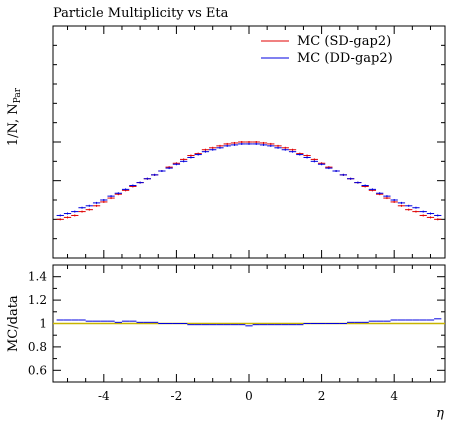 The height and width of the screenshot is (422, 461). What do you see at coordinates (37, 347) in the screenshot?
I see `ratio-y-tick-label: 0.8` at bounding box center [37, 347].